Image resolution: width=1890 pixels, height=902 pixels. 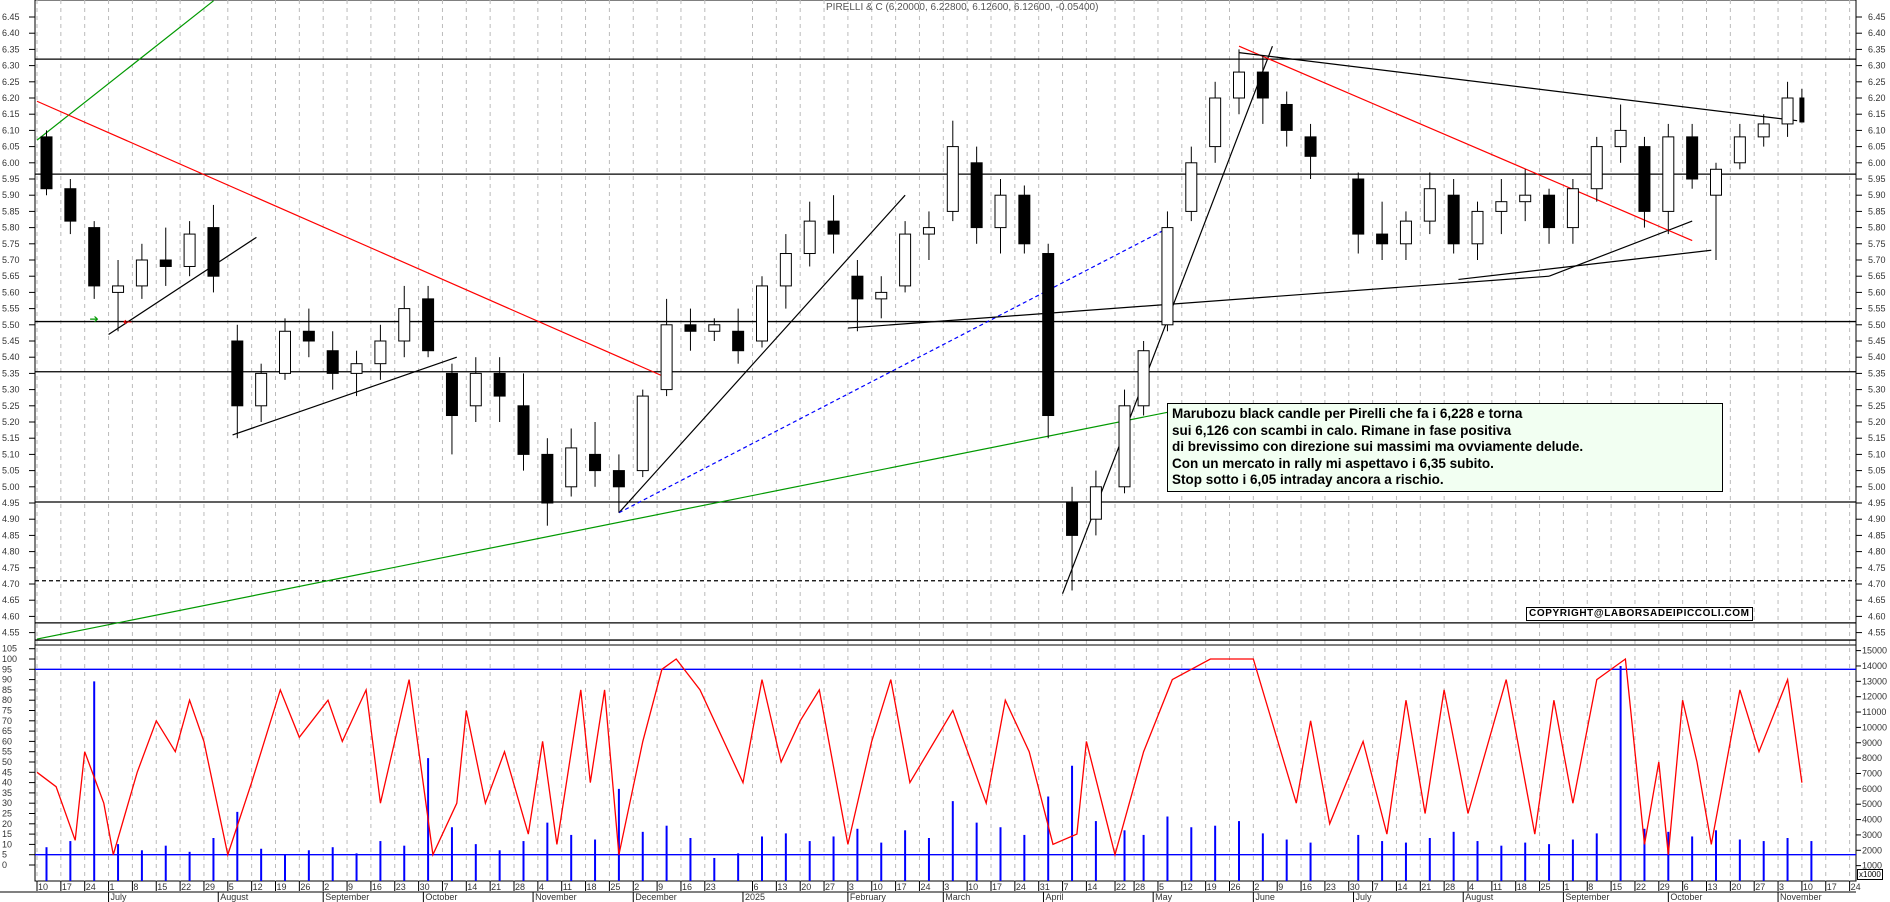 I want to click on price-axis-label-left: 5.35, so click(x=11, y=373).